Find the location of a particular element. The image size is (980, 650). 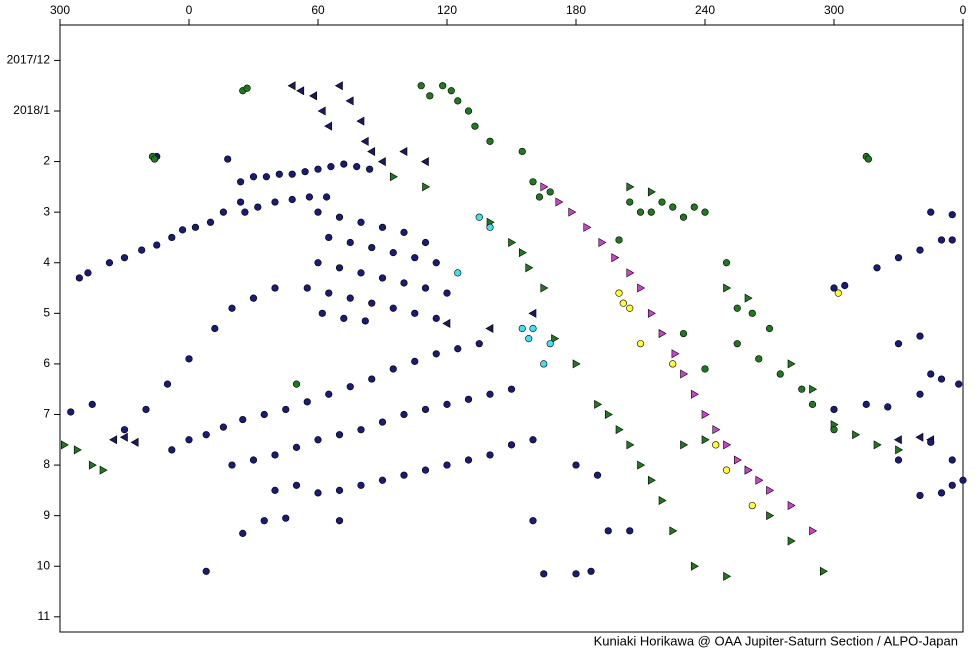

x-tick-label: 0 is located at coordinates (963, 10).